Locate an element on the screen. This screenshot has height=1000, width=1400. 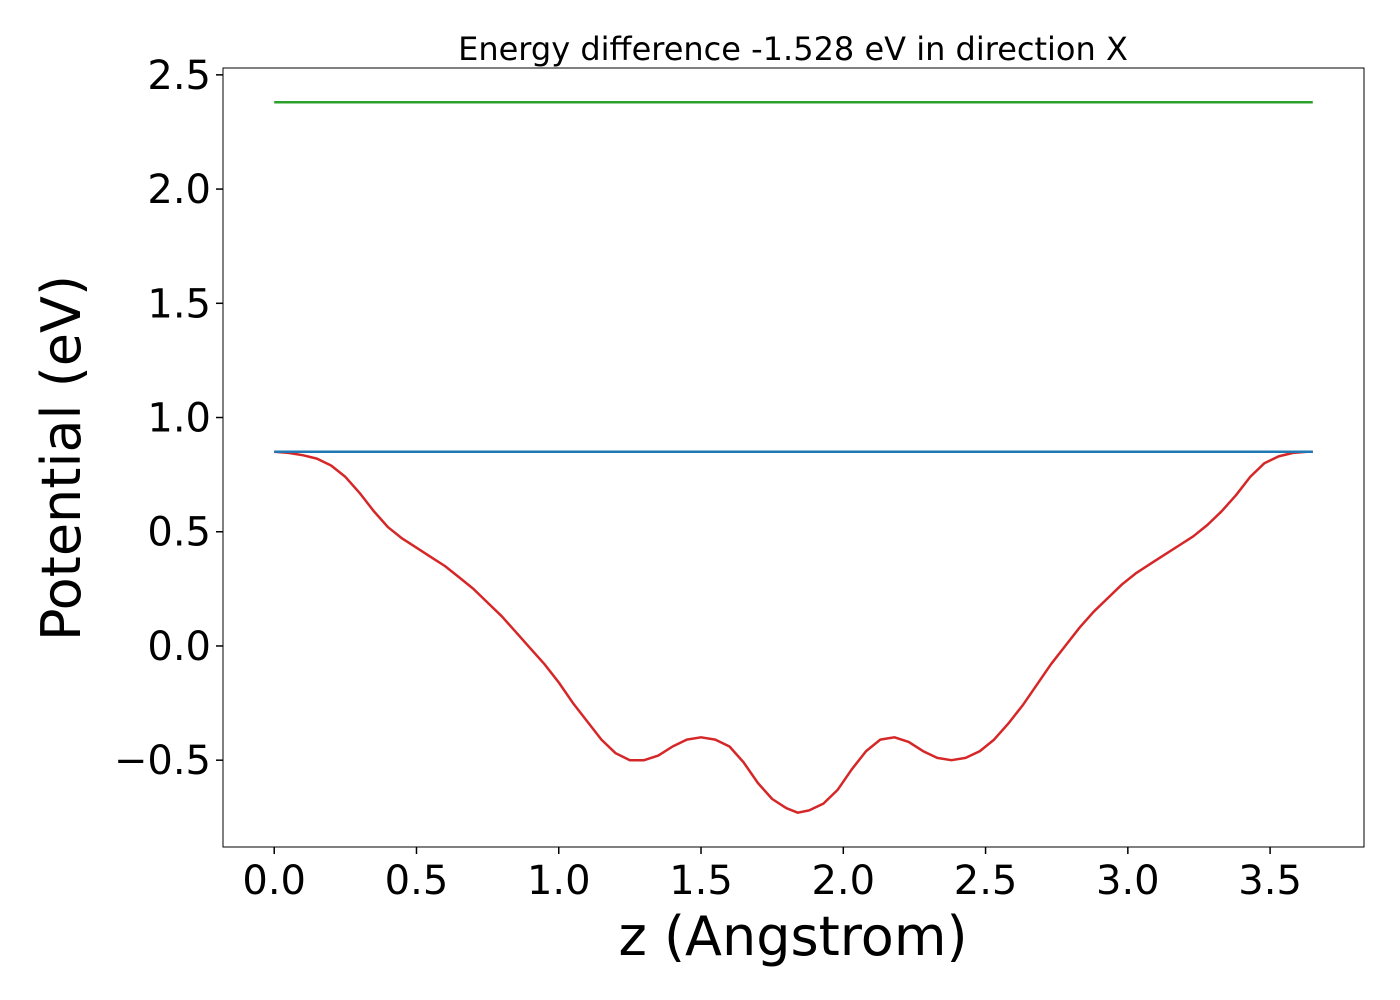
y-tick-label: 2.5 is located at coordinates (179, 76).